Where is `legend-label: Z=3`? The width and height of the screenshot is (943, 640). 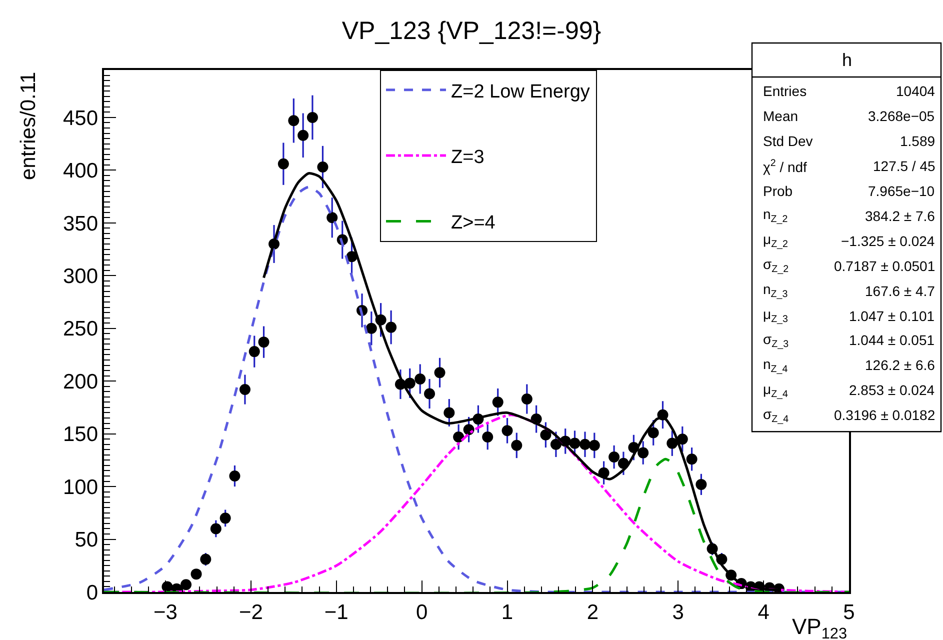 legend-label: Z=3 is located at coordinates (467, 157).